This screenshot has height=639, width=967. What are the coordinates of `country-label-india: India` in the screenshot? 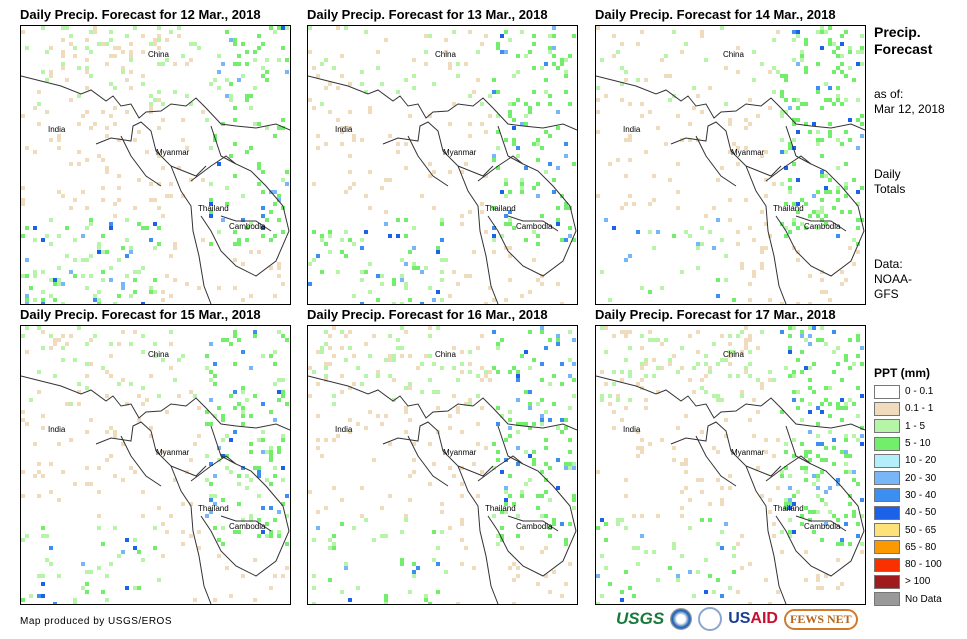 It's located at (57, 429).